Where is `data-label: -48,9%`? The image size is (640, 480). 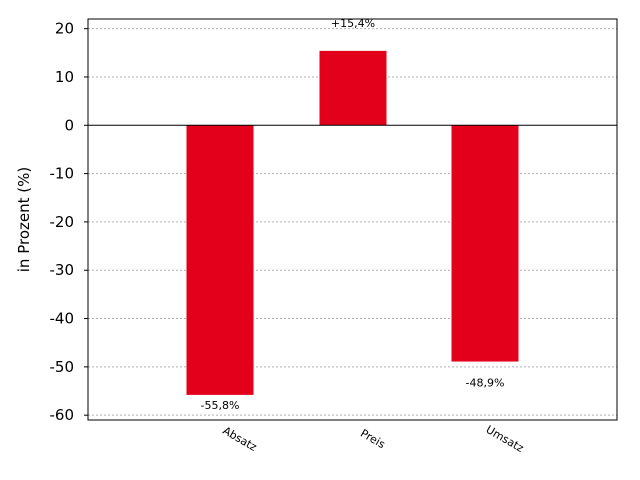 data-label: -48,9% is located at coordinates (485, 383).